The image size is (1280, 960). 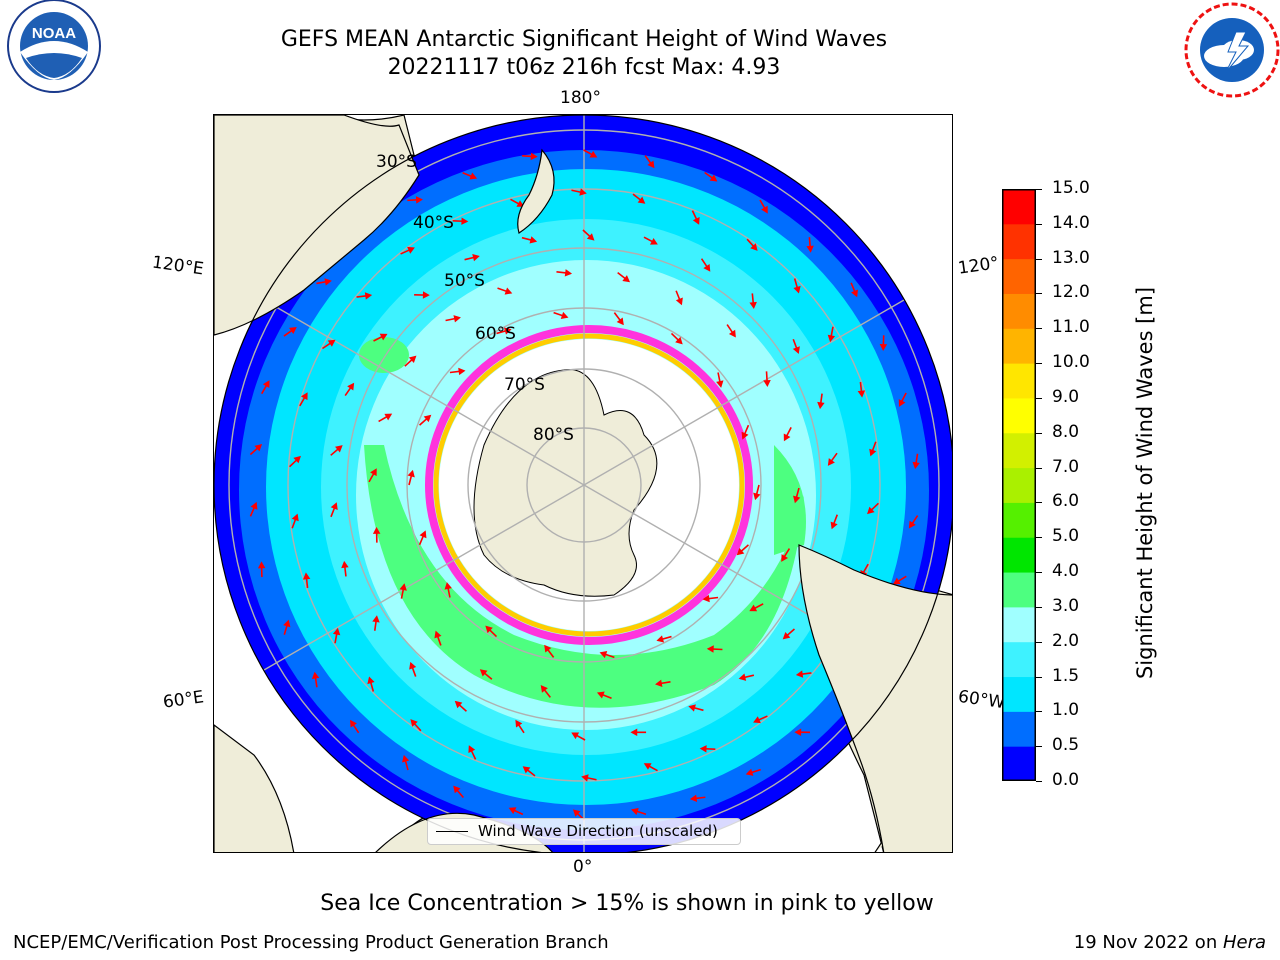 I want to click on noaa-logo: NOAA, so click(x=54, y=46).